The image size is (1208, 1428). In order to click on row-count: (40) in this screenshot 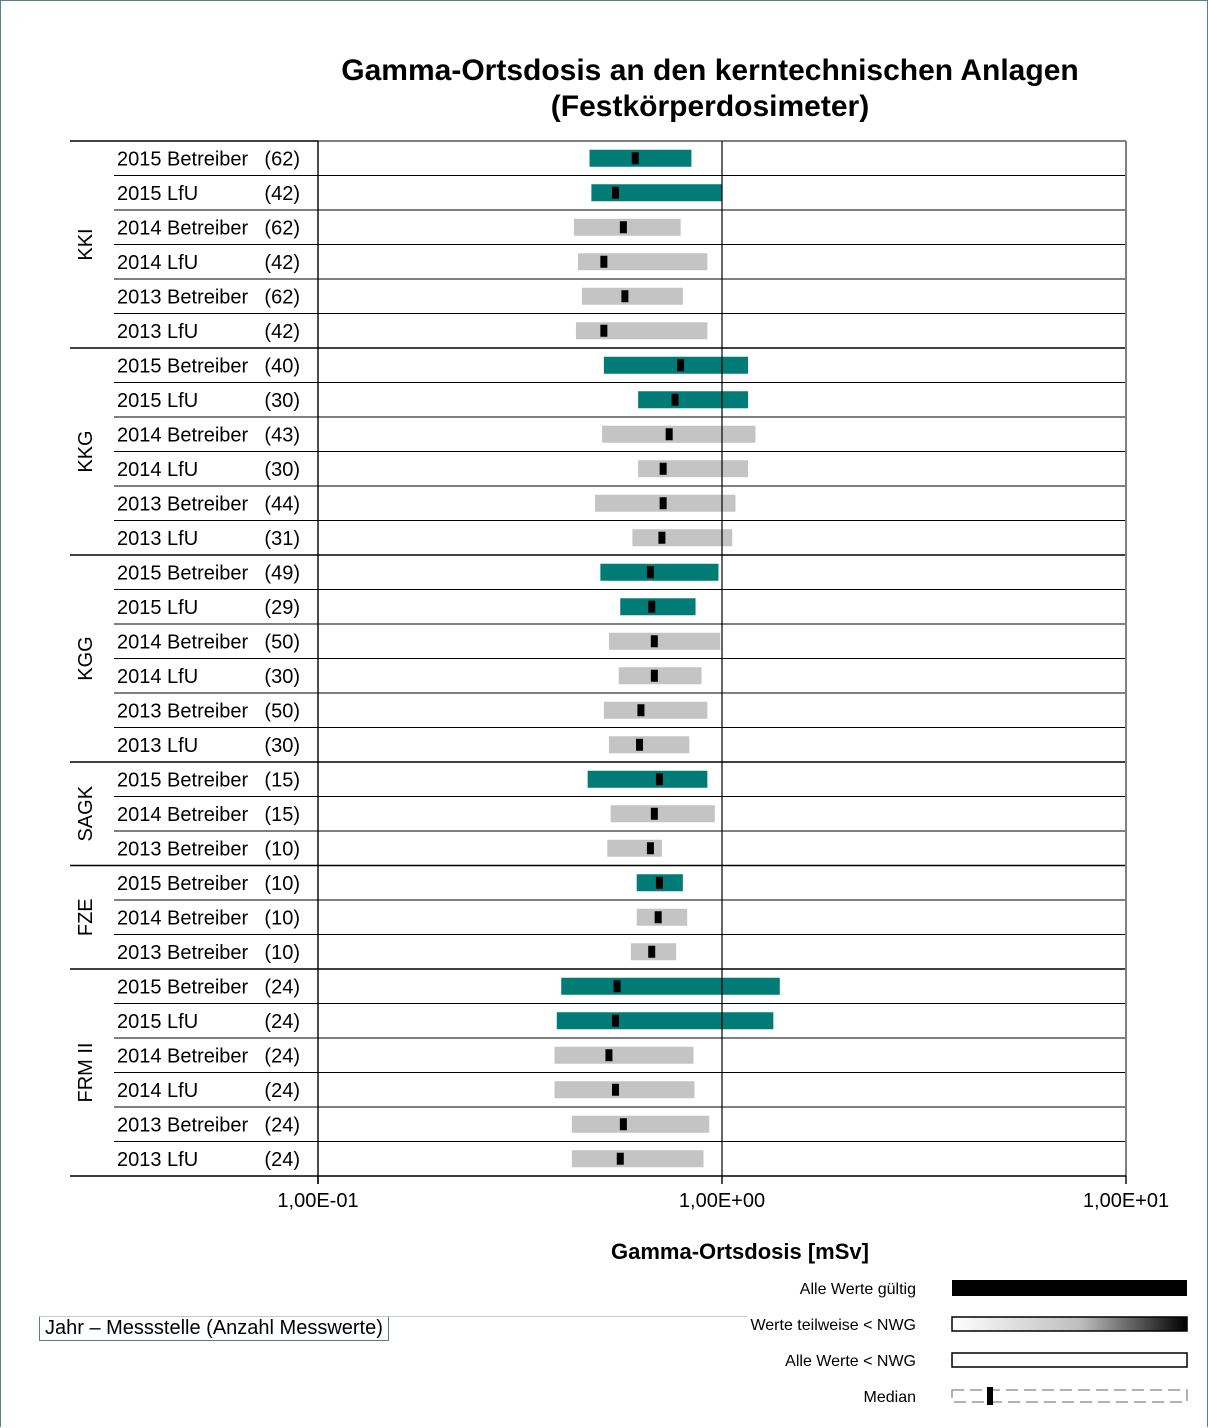, I will do `click(282, 366)`.